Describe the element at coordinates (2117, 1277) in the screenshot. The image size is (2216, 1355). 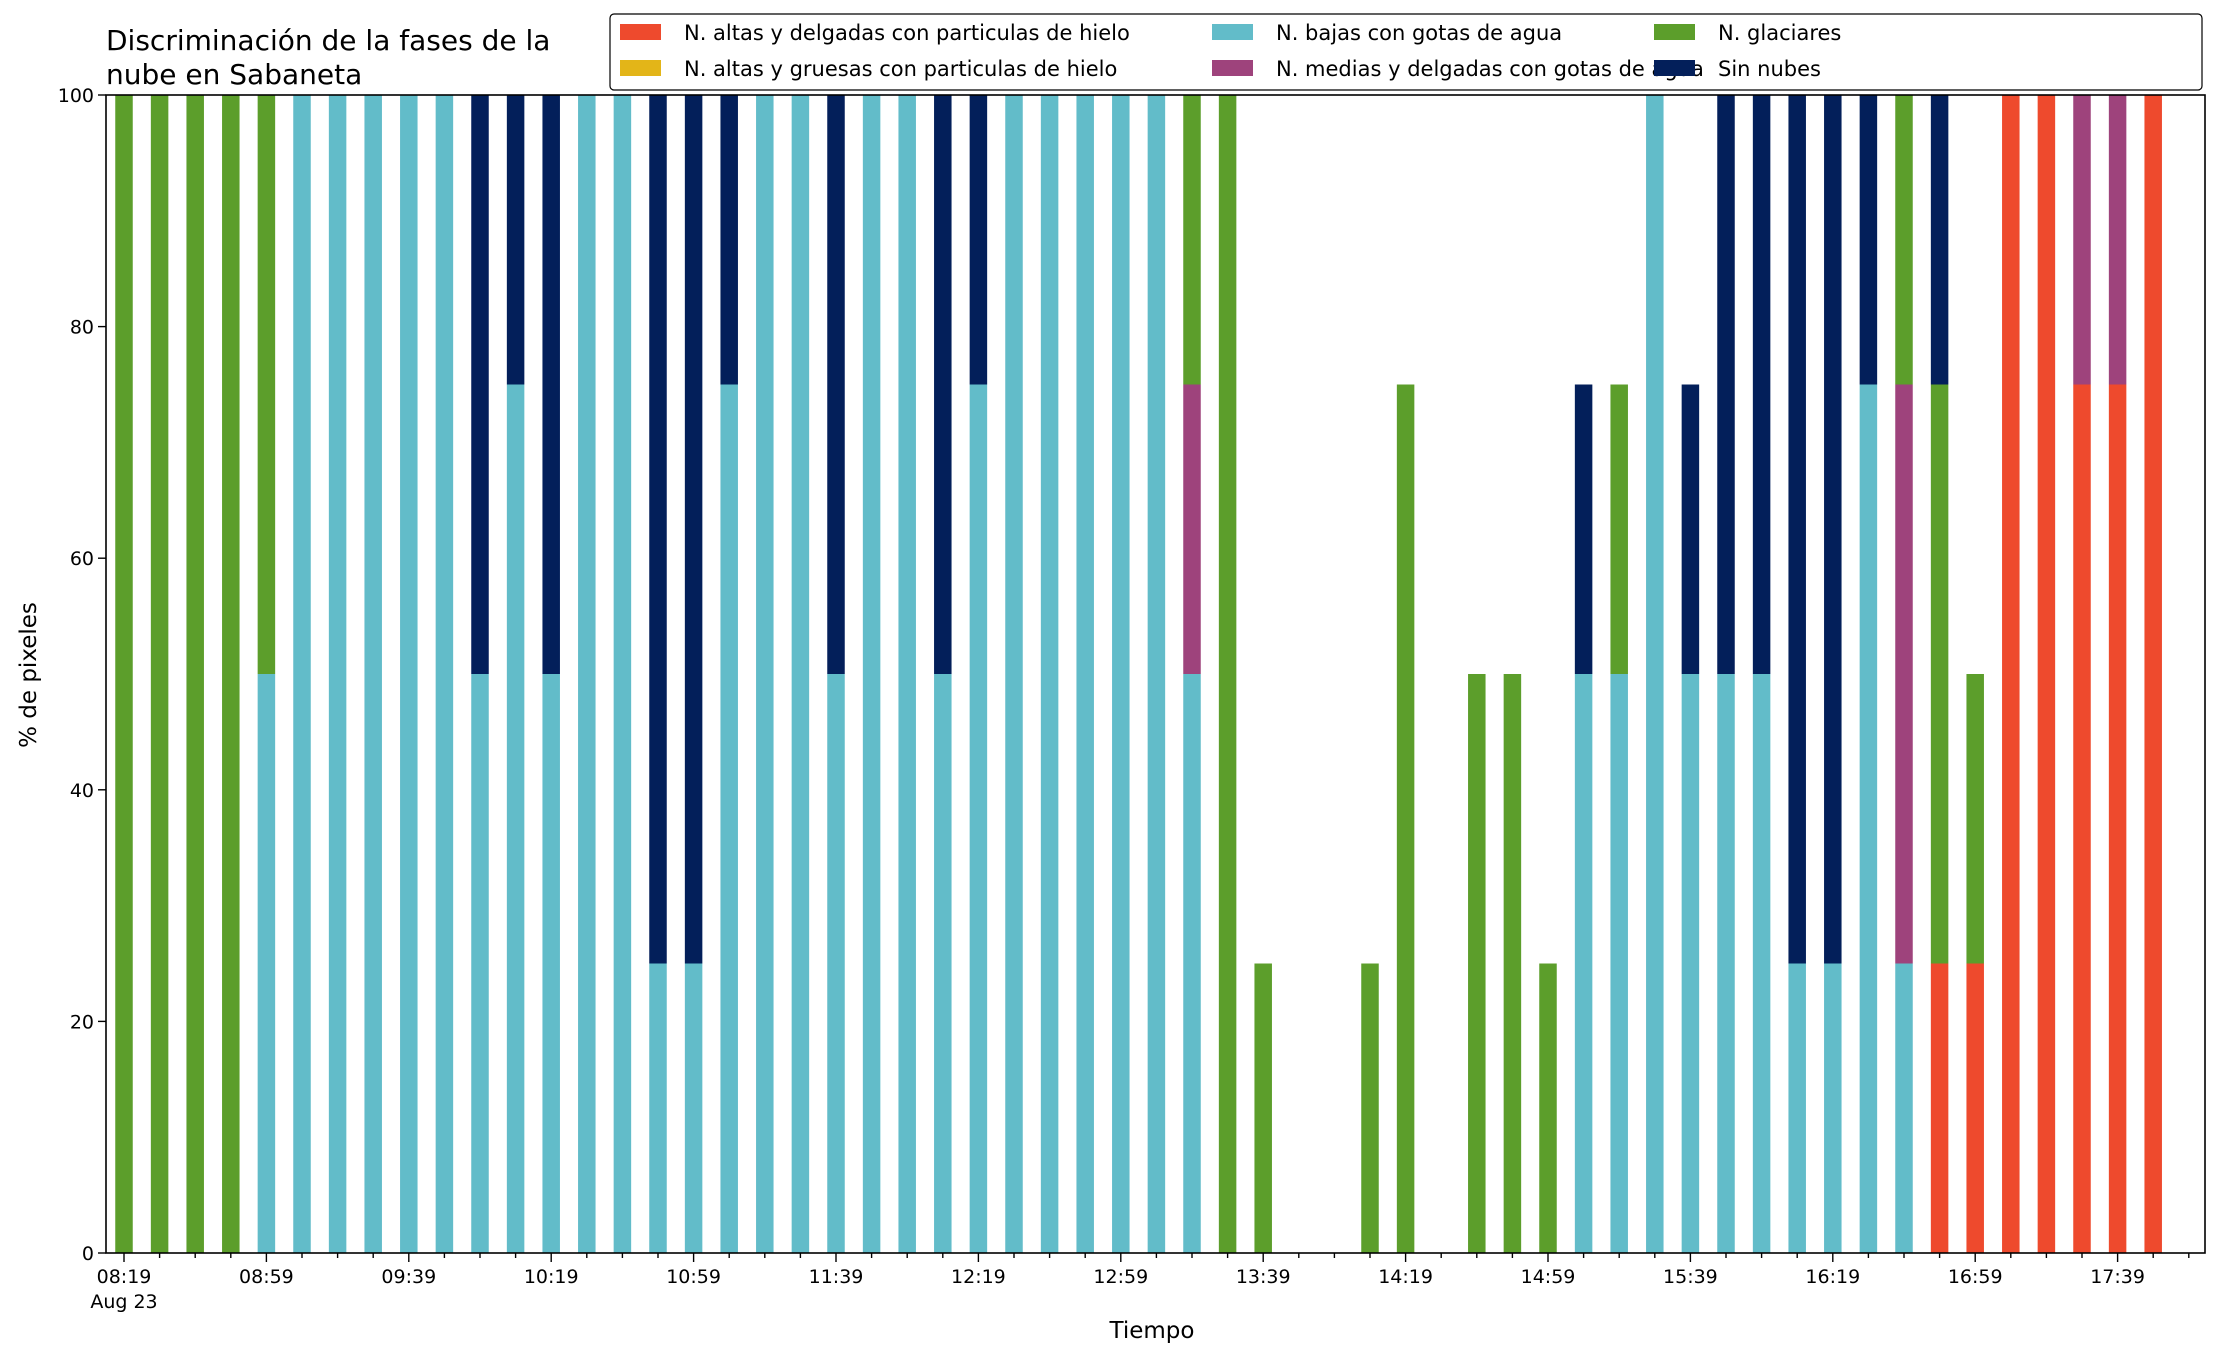
I see `x-tick-label: 17:39` at that location.